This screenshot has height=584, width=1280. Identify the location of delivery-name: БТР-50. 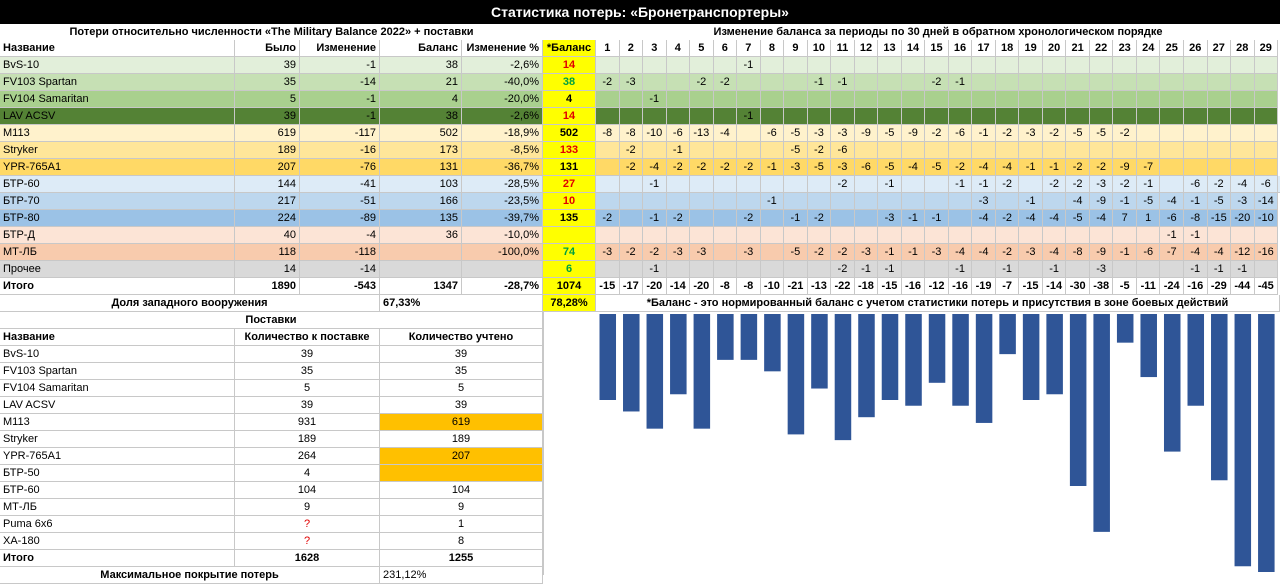
(117, 473).